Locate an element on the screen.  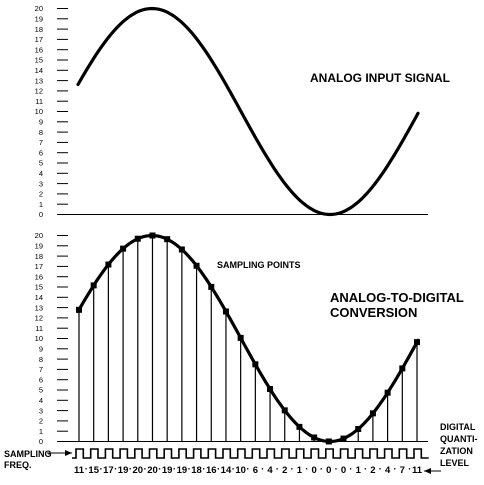
bottom-tick-label: 20 is located at coordinates (39, 235).